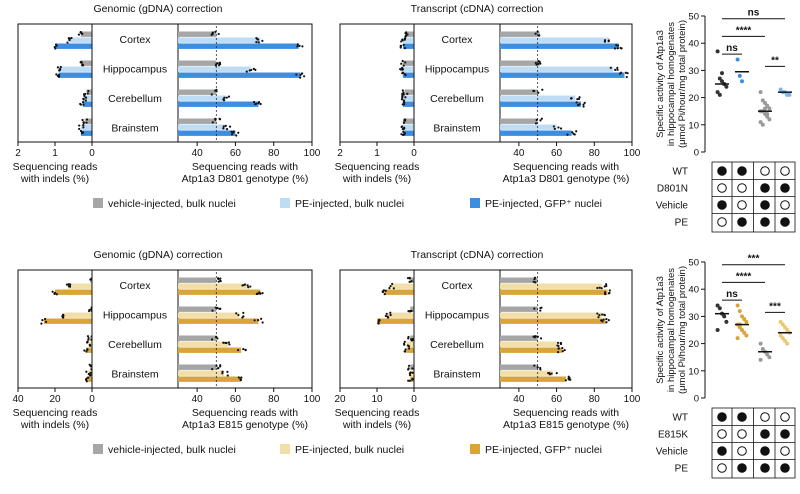  Describe the element at coordinates (672, 189) in the screenshot. I see `genotype-label-d801n: D801N` at that location.